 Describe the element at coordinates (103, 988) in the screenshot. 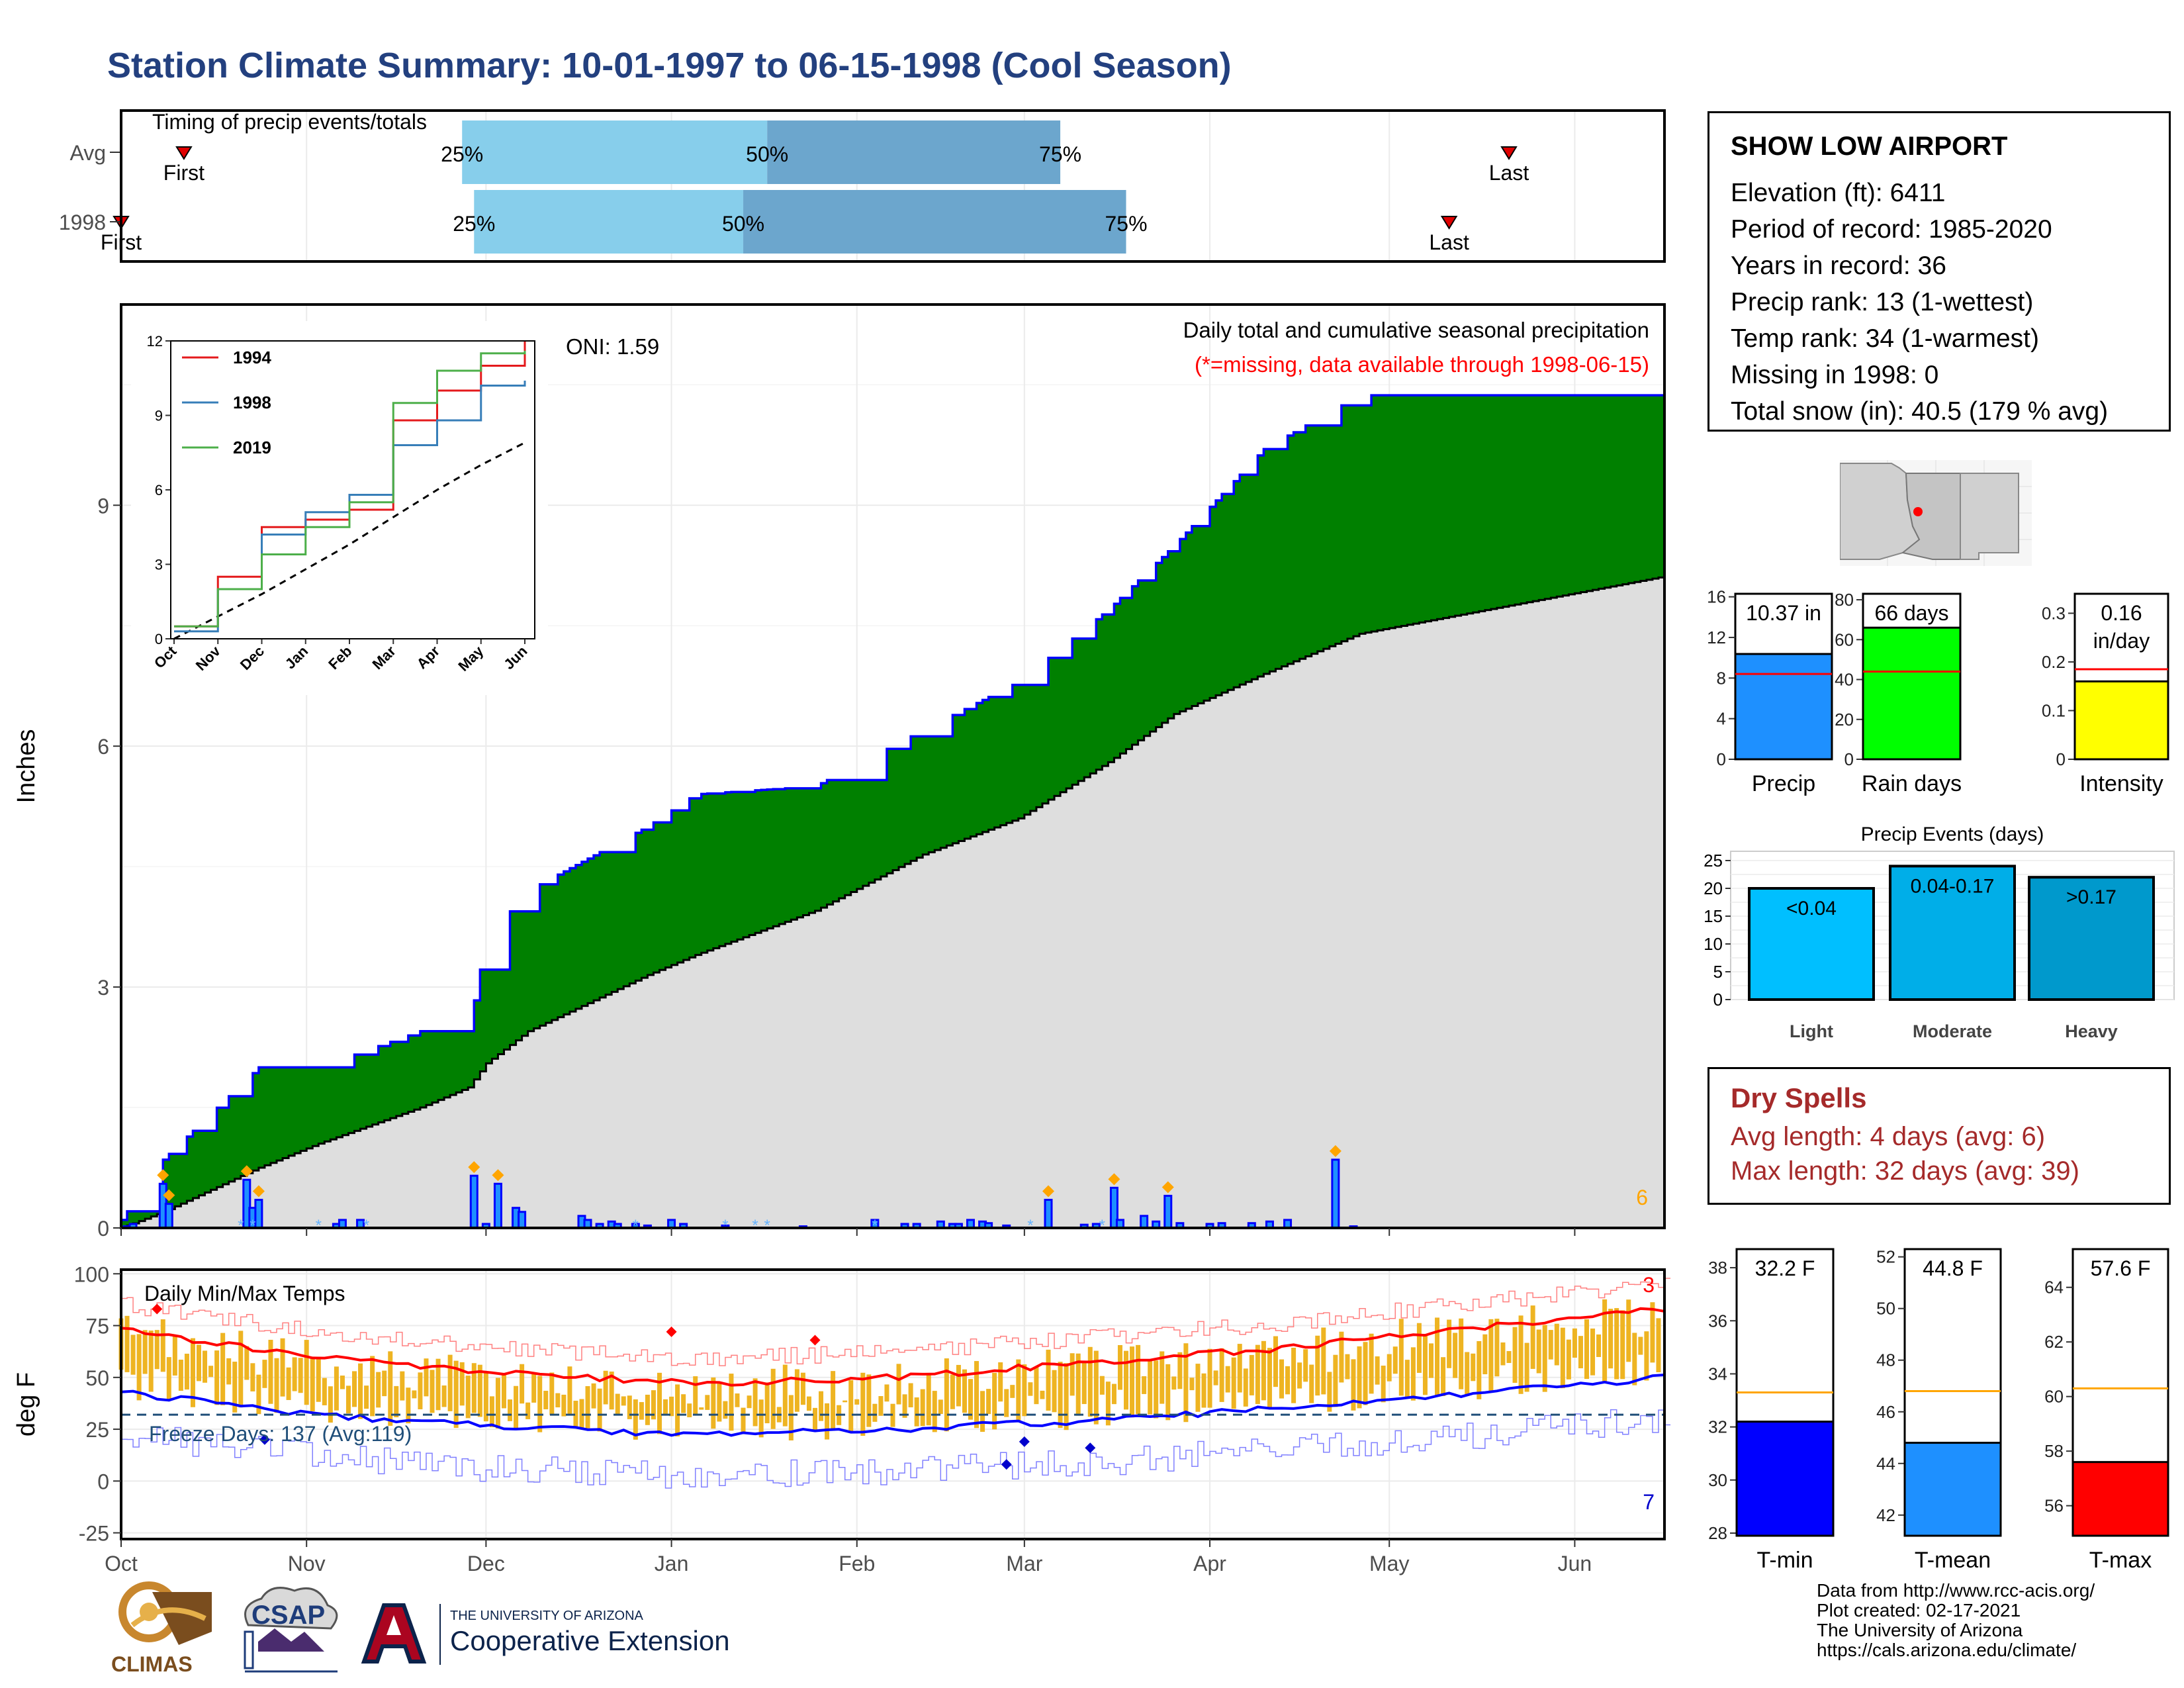

I see `precip-ytick-label: 3` at that location.